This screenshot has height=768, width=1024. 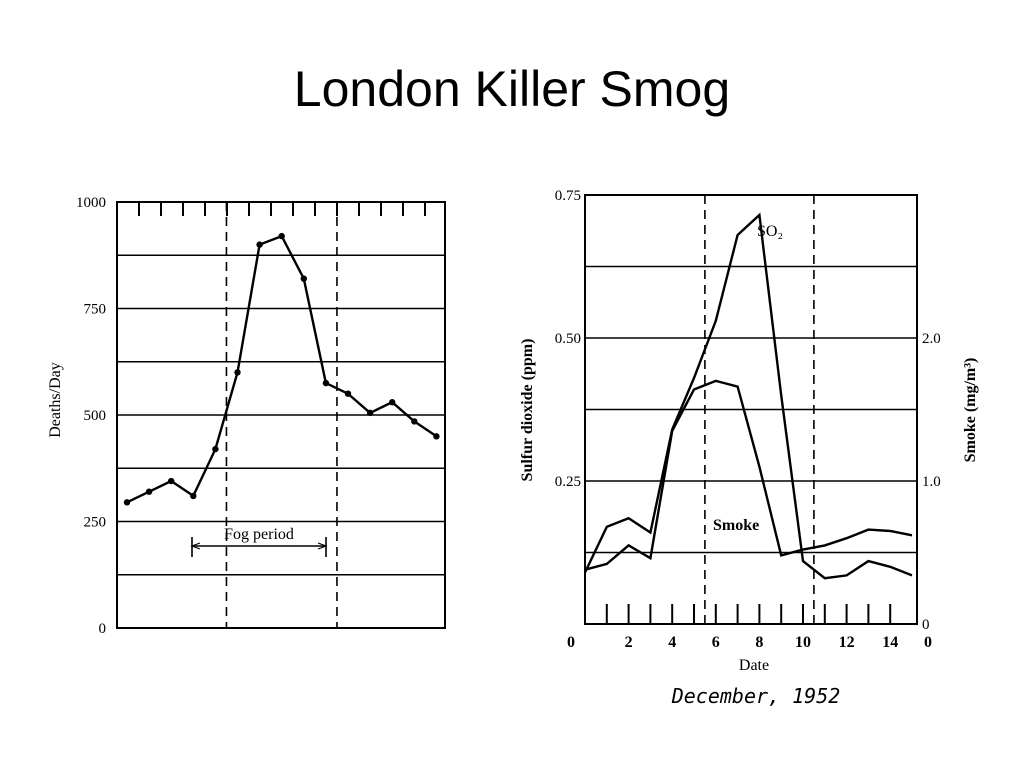 What do you see at coordinates (629, 642) in the screenshot?
I see `x-tick-label: 2` at bounding box center [629, 642].